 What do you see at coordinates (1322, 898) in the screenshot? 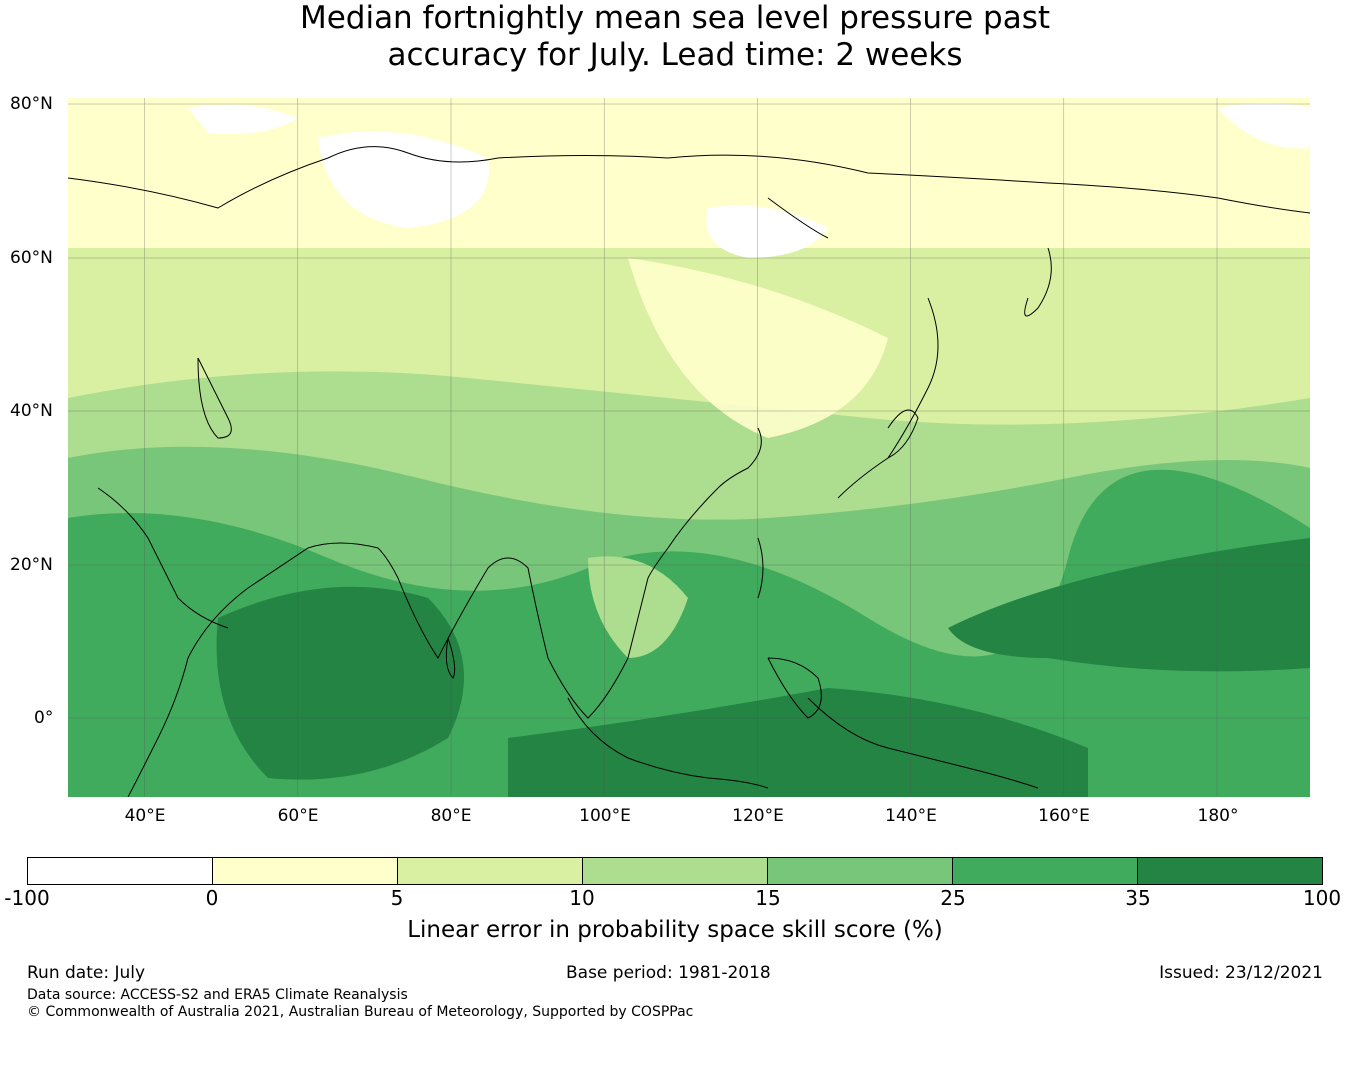
I see `colorbar-tick: 100` at bounding box center [1322, 898].